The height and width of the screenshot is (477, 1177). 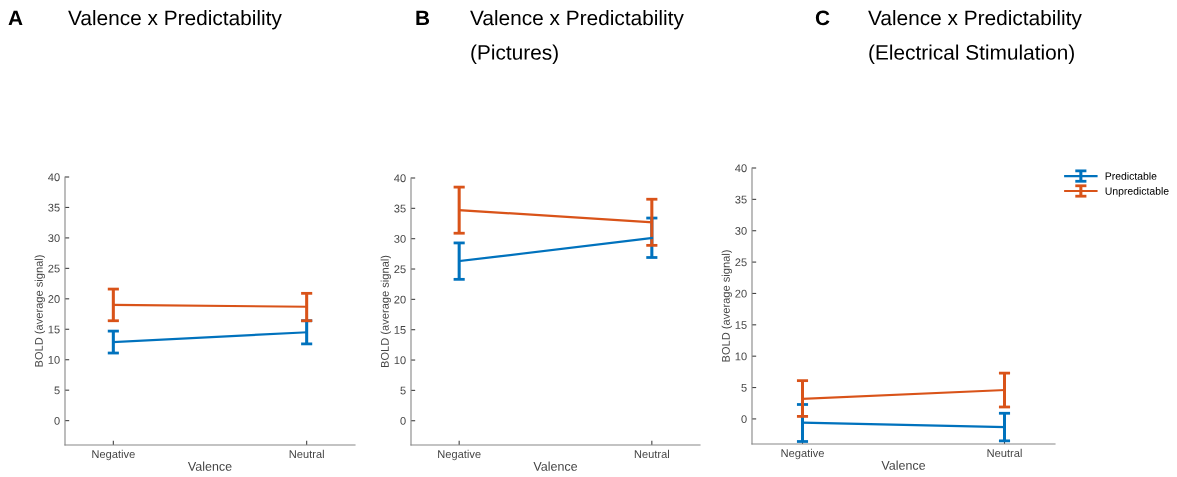 I want to click on text: B, so click(x=423, y=18).